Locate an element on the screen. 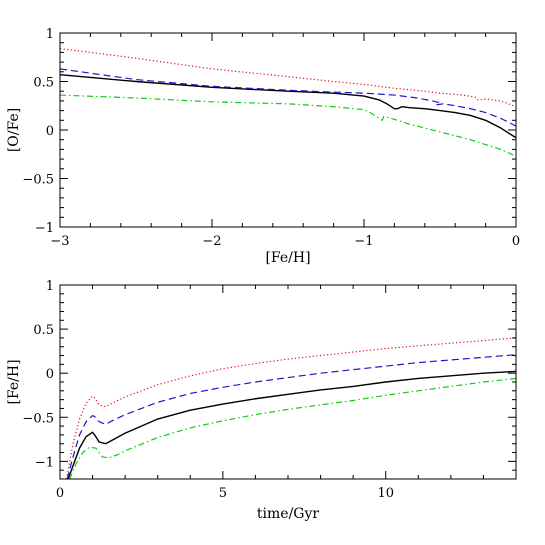  top-x-tick-label: −3 is located at coordinates (59, 241).